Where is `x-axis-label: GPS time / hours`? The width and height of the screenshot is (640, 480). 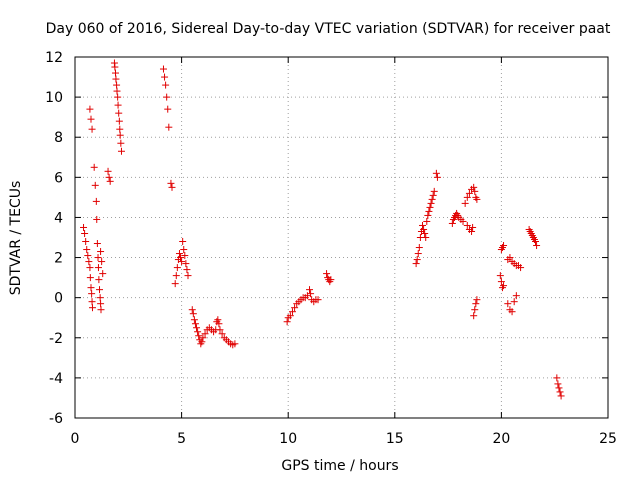 x-axis-label: GPS time / hours is located at coordinates (339, 466).